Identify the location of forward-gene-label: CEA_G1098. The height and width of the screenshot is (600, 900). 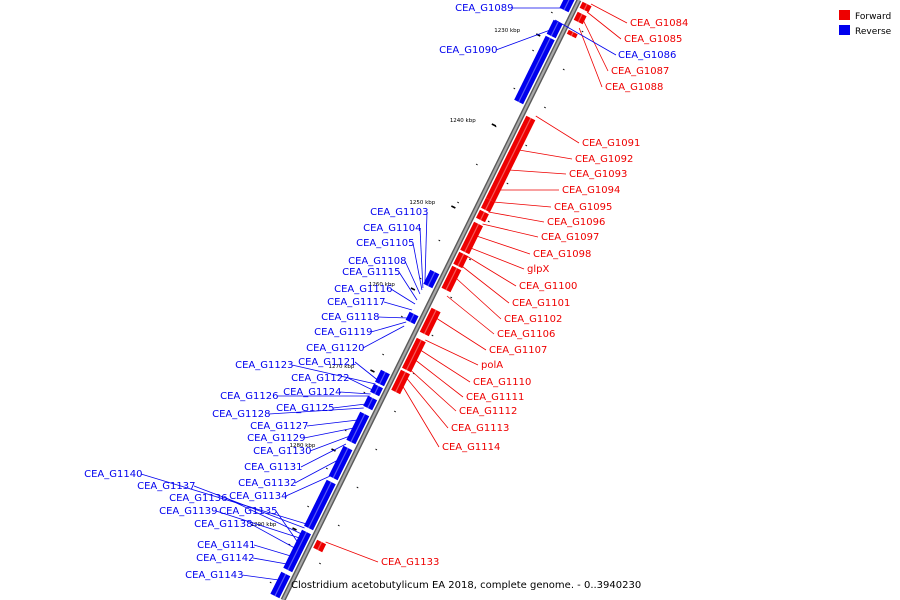
(562, 254).